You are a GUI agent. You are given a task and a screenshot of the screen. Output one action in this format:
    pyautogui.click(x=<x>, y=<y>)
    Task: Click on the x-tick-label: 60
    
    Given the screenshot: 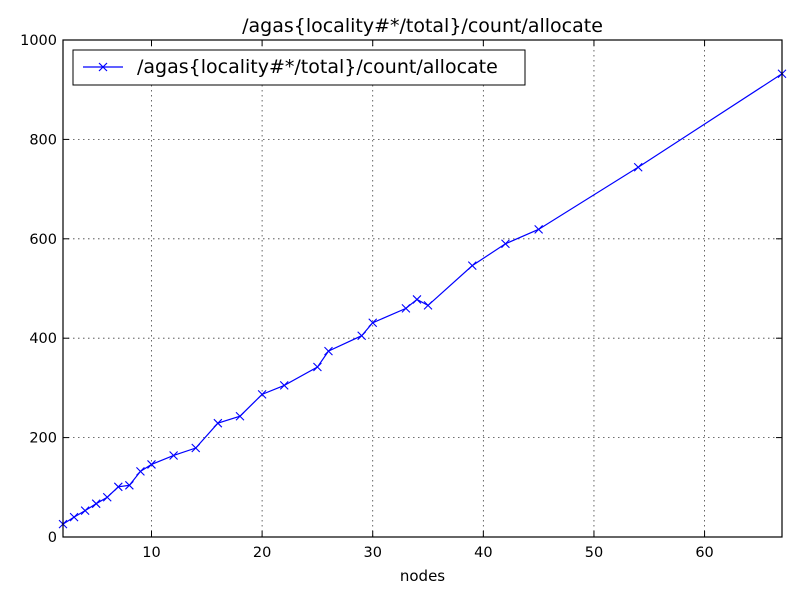 What is the action you would take?
    pyautogui.click(x=704, y=553)
    